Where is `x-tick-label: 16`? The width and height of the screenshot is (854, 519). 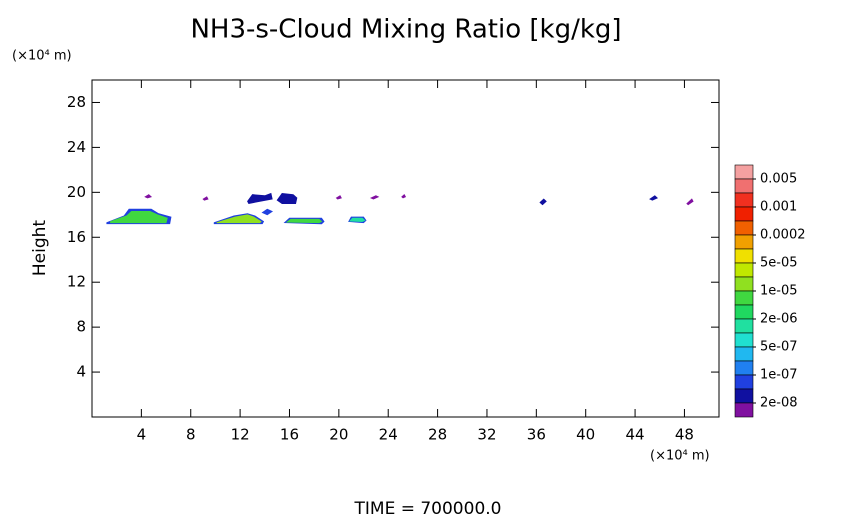
x-tick-label: 16 is located at coordinates (289, 435).